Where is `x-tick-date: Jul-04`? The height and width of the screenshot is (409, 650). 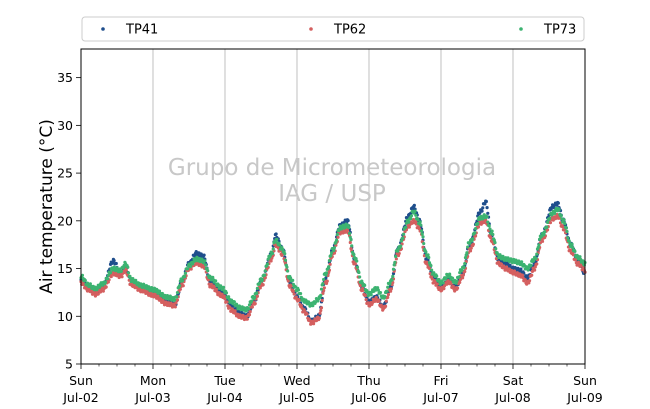 x-tick-date: Jul-04 is located at coordinates (224, 397).